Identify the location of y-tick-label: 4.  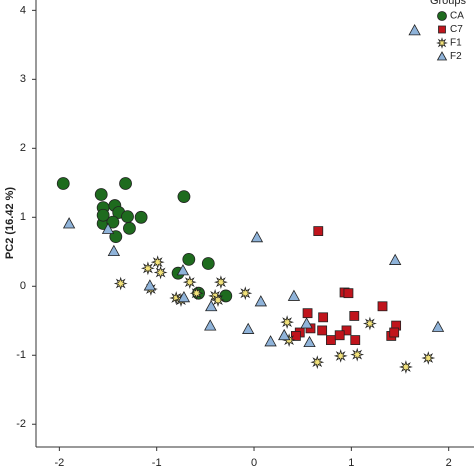
(23, 10).